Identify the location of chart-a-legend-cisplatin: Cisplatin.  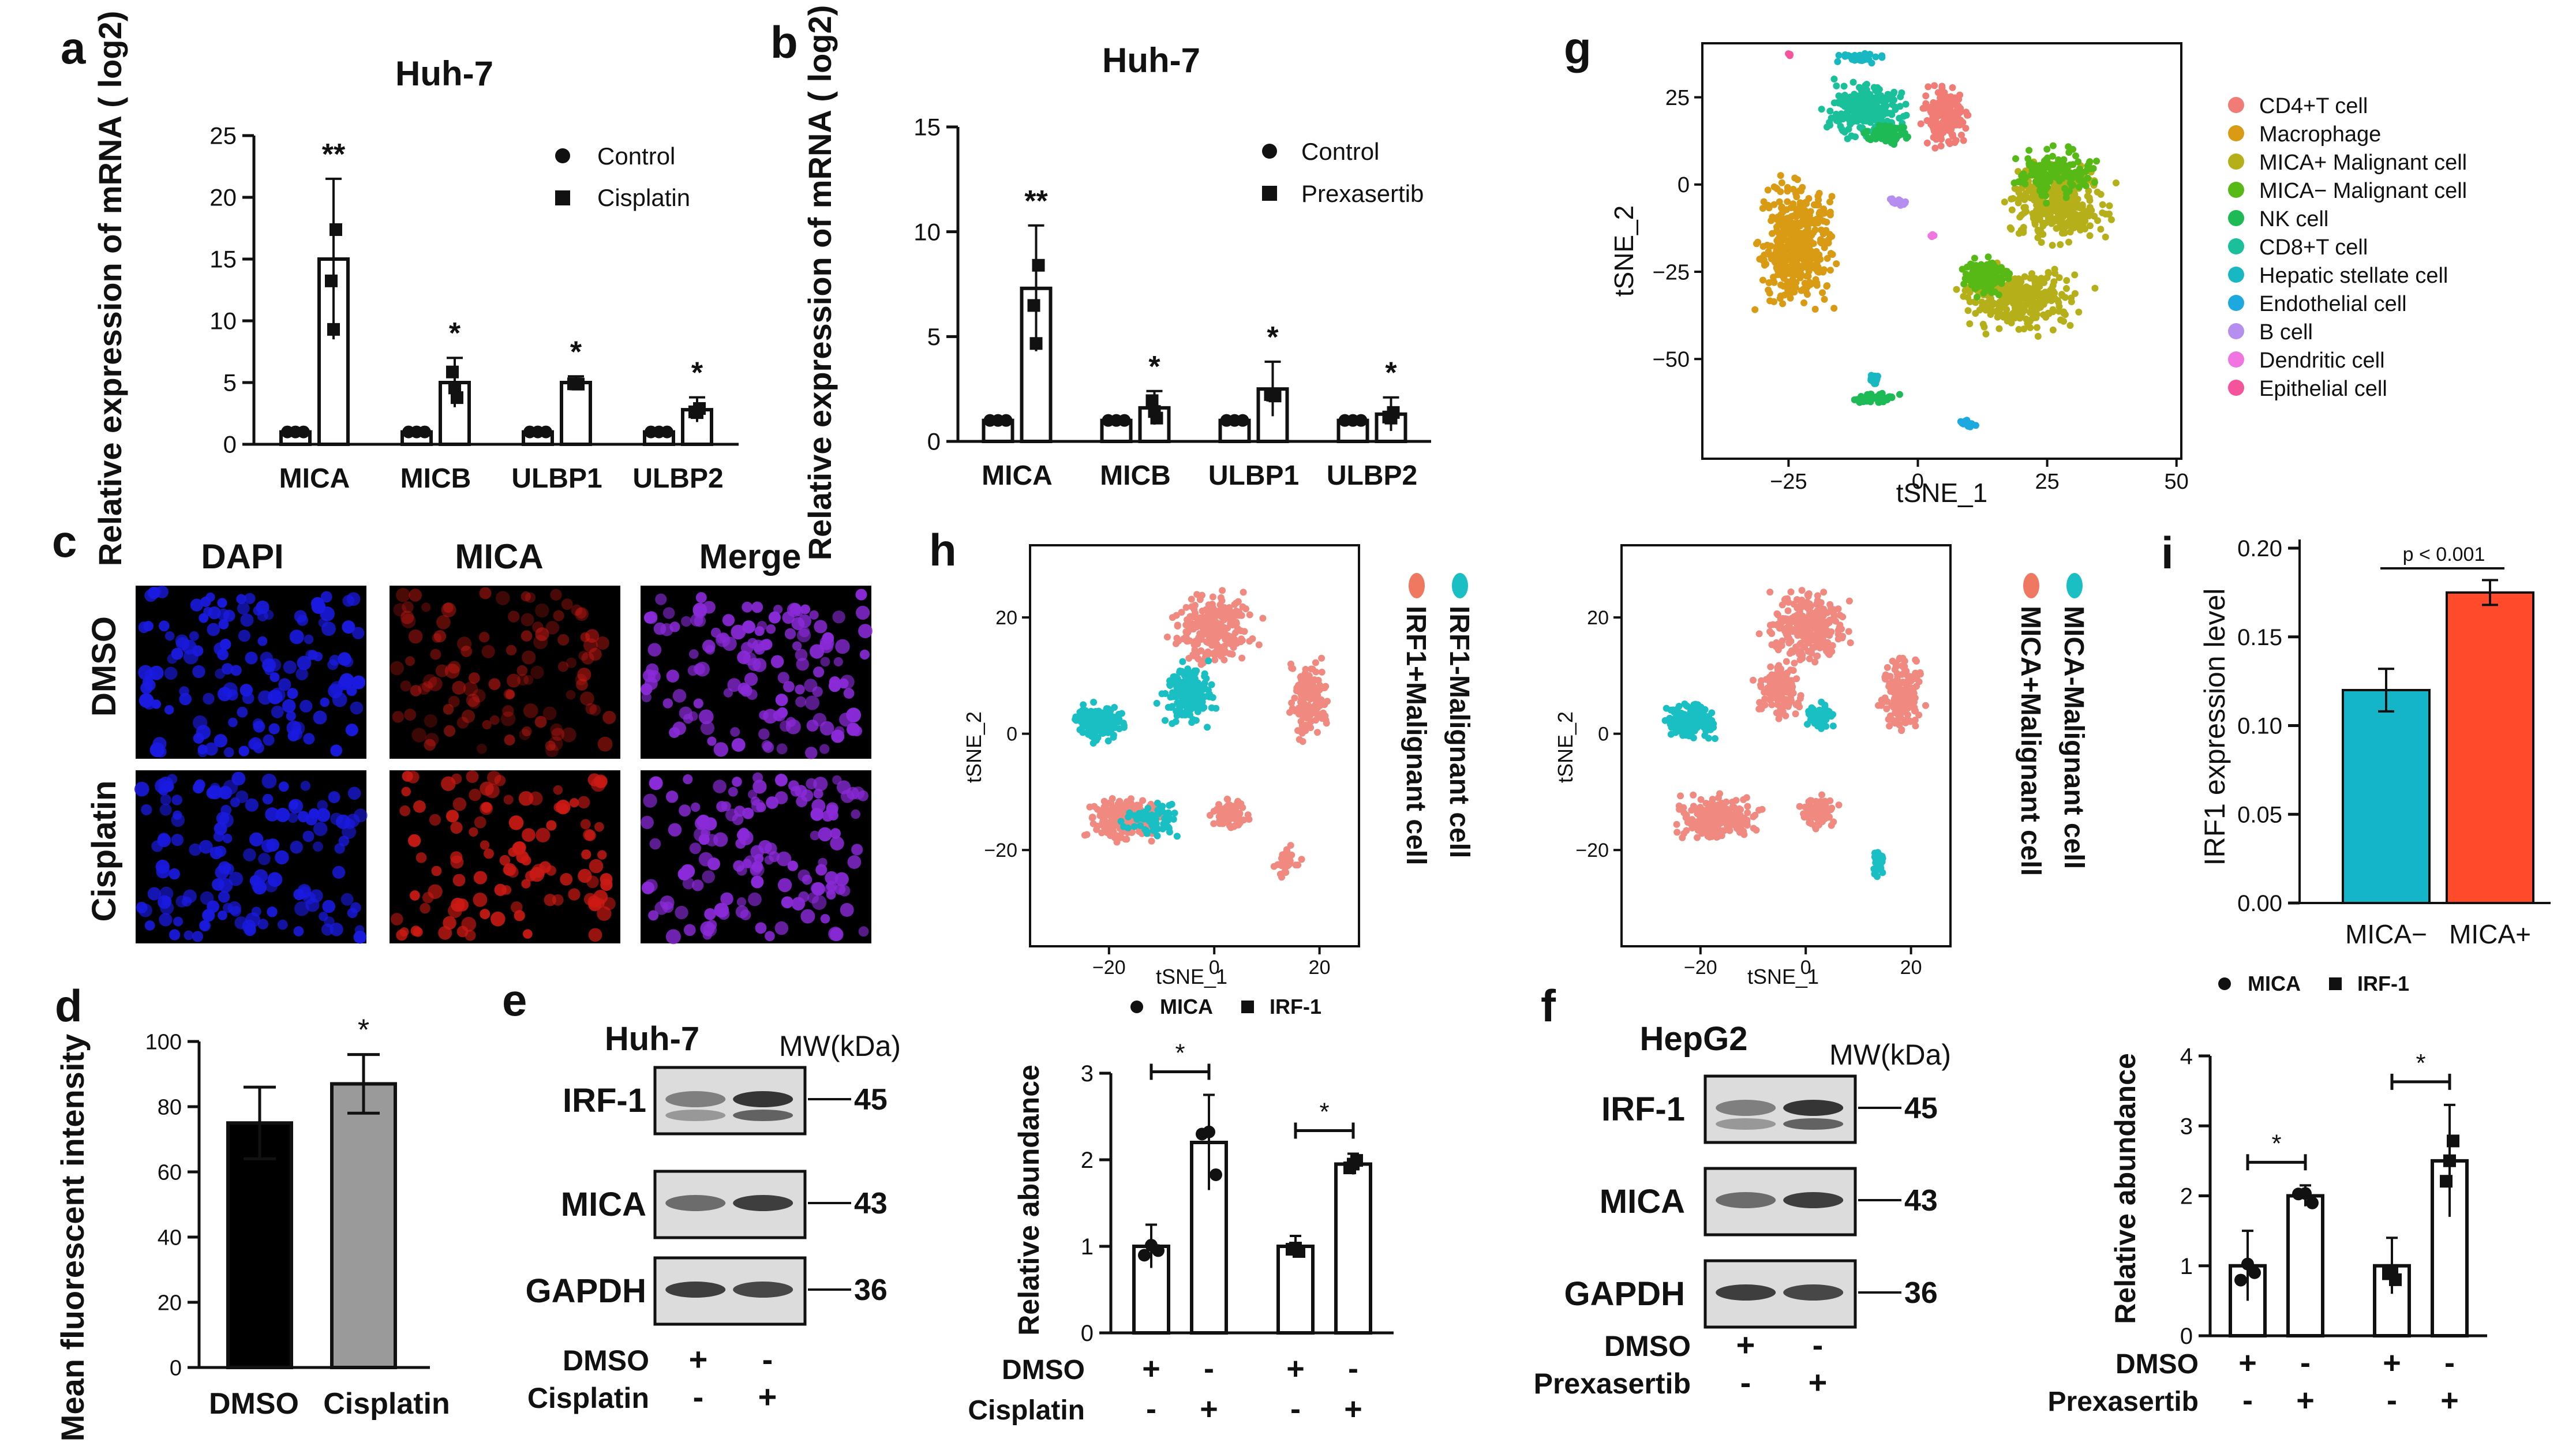
(644, 197).